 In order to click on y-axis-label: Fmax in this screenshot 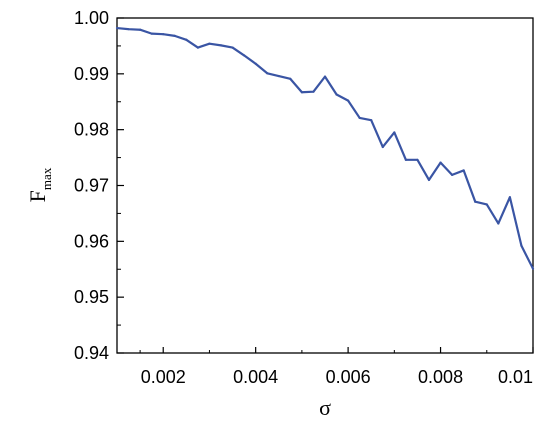, I will do `click(39, 184)`.